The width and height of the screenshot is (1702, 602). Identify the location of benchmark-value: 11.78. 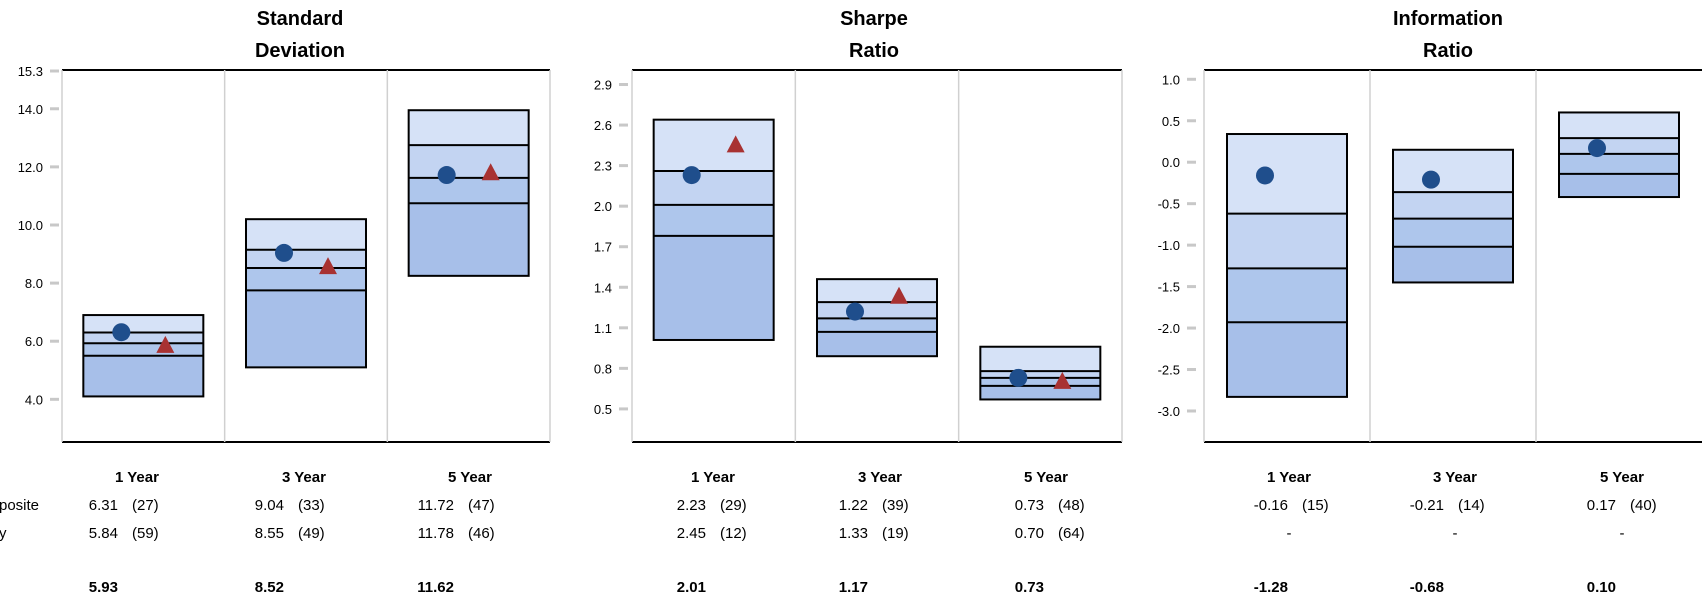
(436, 533).